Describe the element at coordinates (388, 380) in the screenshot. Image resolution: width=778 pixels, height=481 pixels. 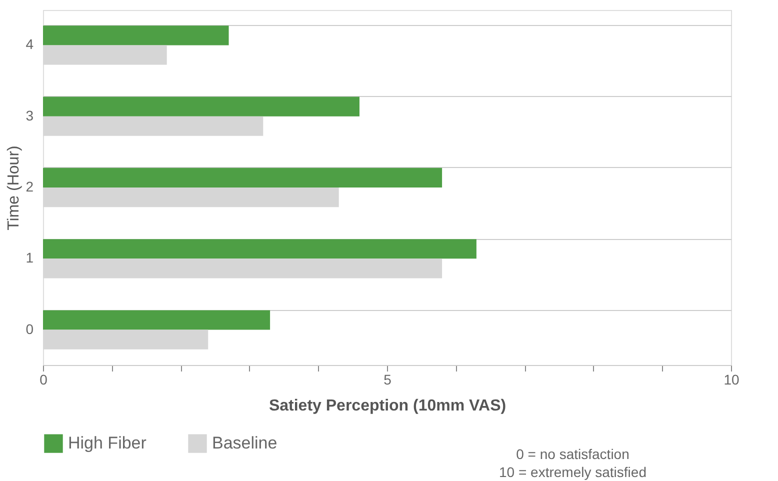
I see `x-tick-label: 5` at that location.